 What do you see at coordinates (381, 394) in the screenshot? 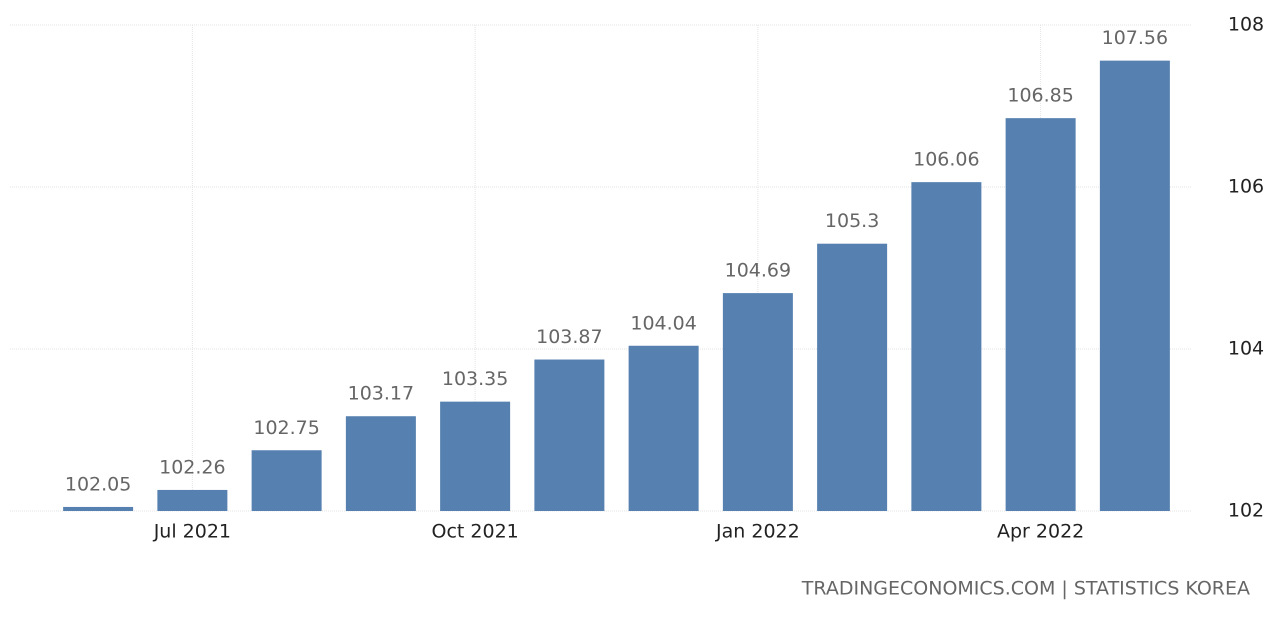
I see `value-label: 103.17` at bounding box center [381, 394].